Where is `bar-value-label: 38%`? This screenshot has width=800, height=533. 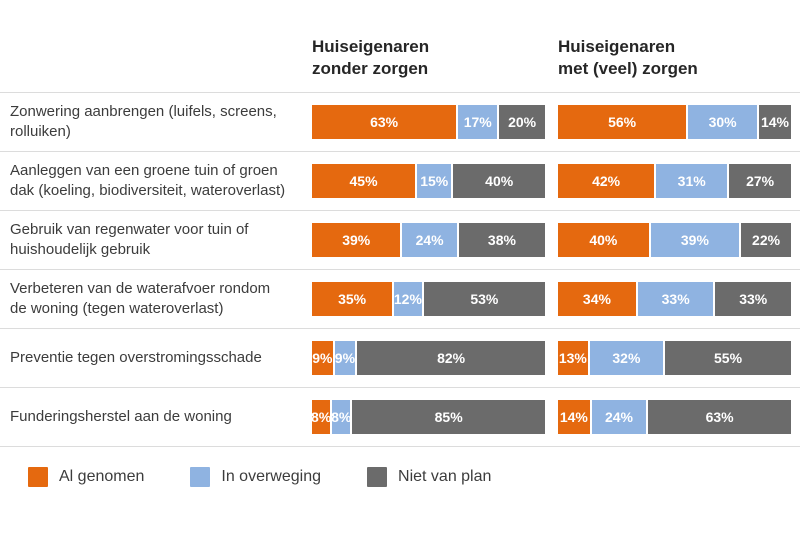 bar-value-label: 38% is located at coordinates (501, 240).